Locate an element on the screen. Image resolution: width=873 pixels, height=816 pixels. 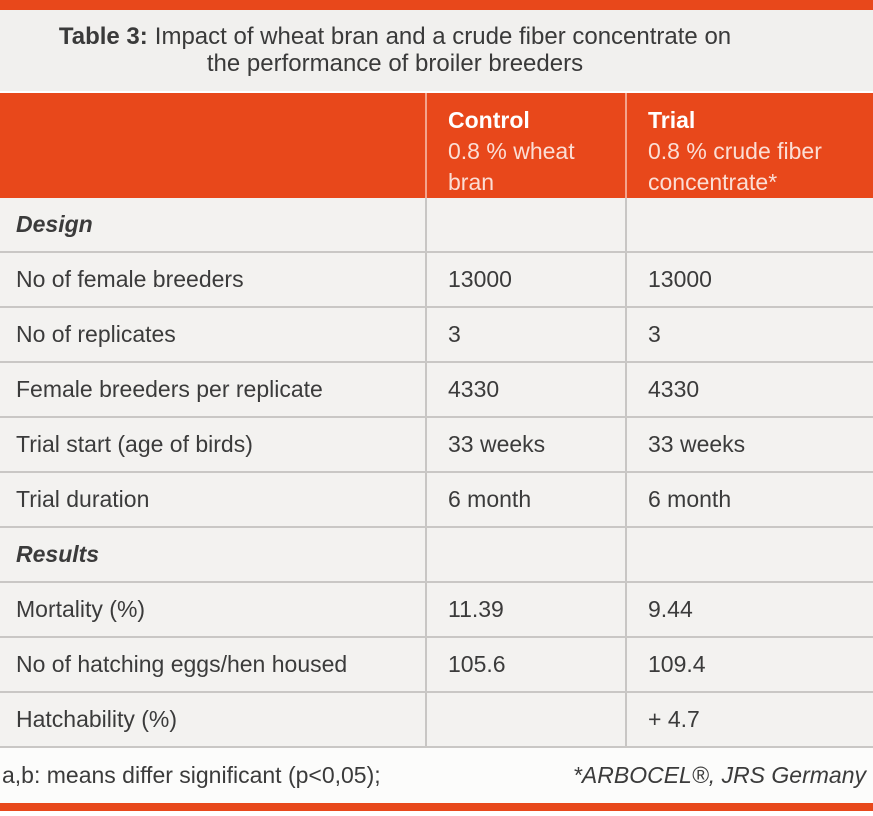
control-value: 3 is located at coordinates (525, 334).